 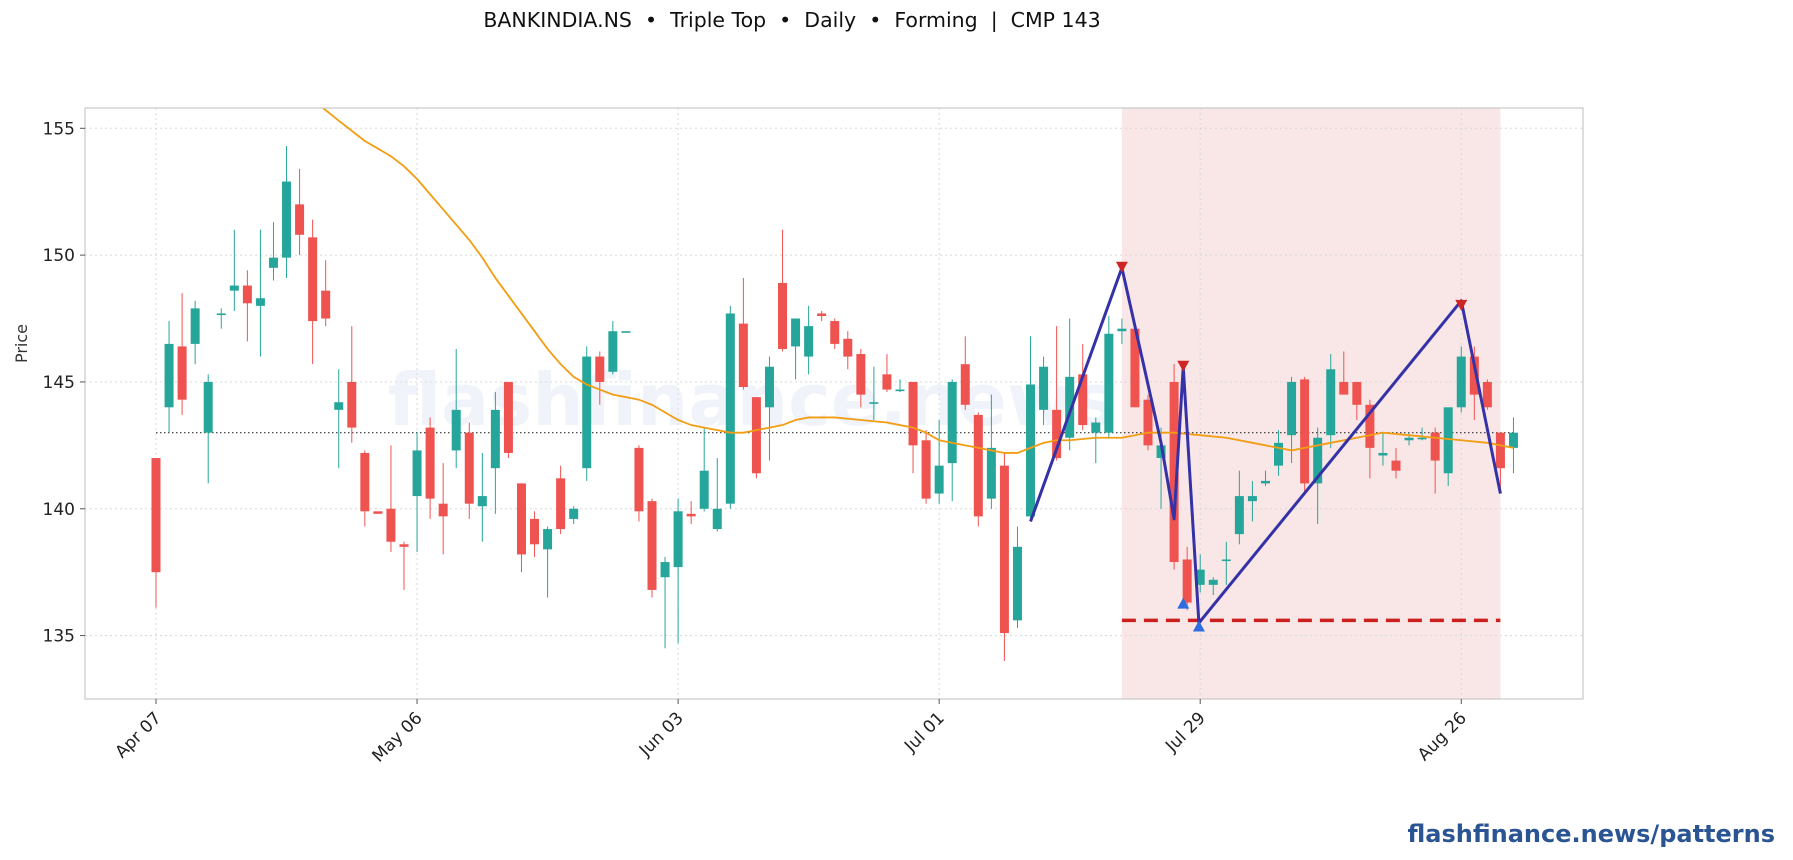 I want to click on pattern-line, so click(x=1265, y=445).